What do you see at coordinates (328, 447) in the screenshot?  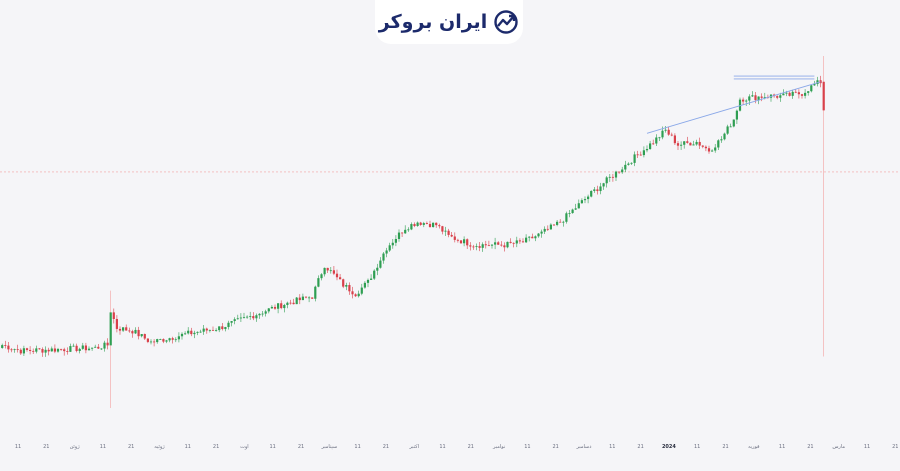 I see `x-tick-label: سپتامبر` at bounding box center [328, 447].